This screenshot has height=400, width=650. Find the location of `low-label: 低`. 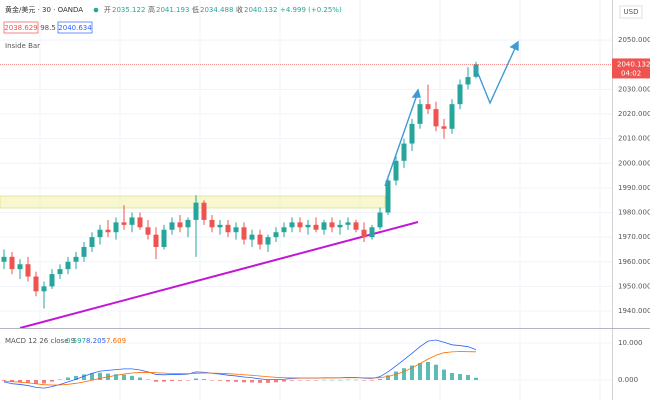

low-label: 低 is located at coordinates (195, 9).